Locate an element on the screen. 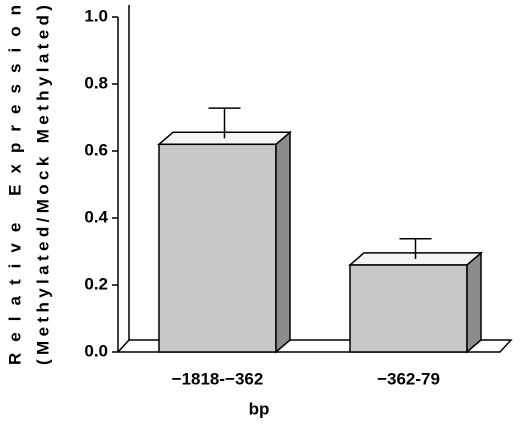 Image resolution: width=520 pixels, height=433 pixels. y-tick-label: 1.0 is located at coordinates (96, 15).